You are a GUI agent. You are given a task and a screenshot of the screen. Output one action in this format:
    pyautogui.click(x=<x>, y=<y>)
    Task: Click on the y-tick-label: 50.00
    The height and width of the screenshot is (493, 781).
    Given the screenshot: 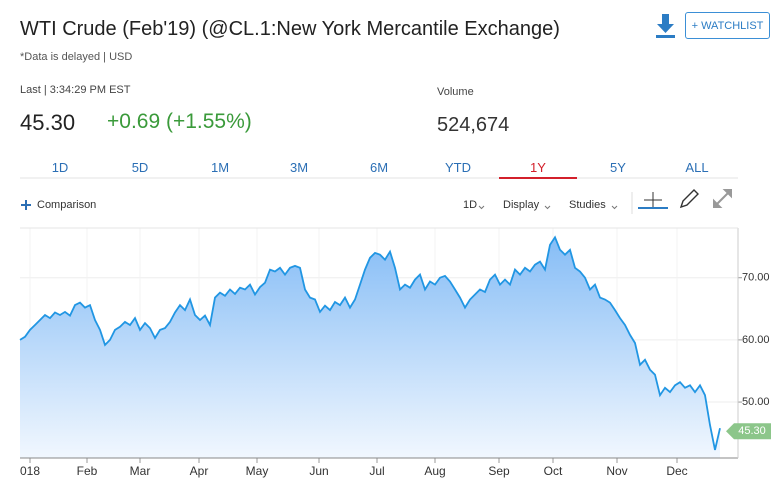 What is the action you would take?
    pyautogui.click(x=756, y=402)
    